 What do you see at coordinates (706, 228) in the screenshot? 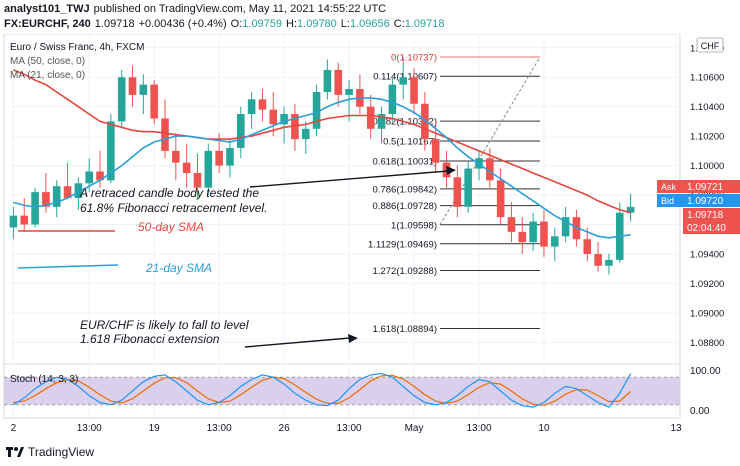
I see `bar-countdown: 02:04:40` at bounding box center [706, 228].